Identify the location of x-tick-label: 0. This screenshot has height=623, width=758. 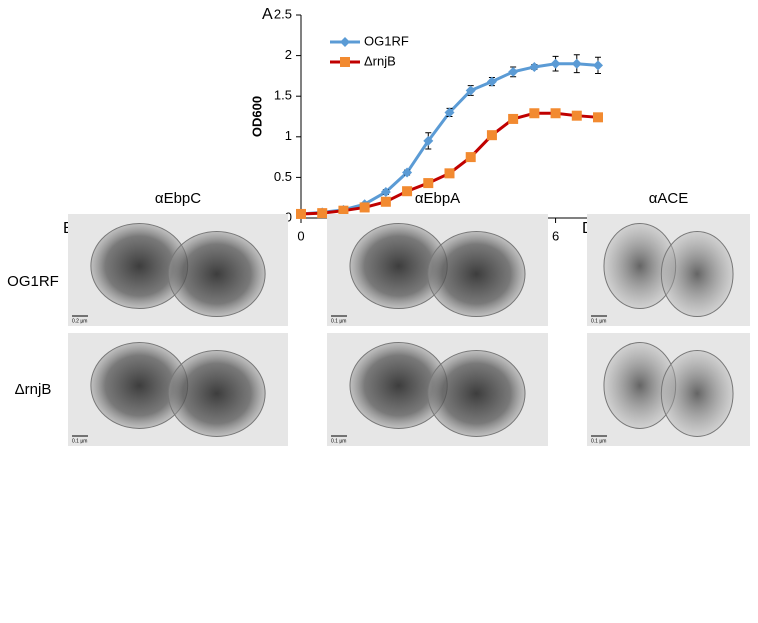
(300, 235).